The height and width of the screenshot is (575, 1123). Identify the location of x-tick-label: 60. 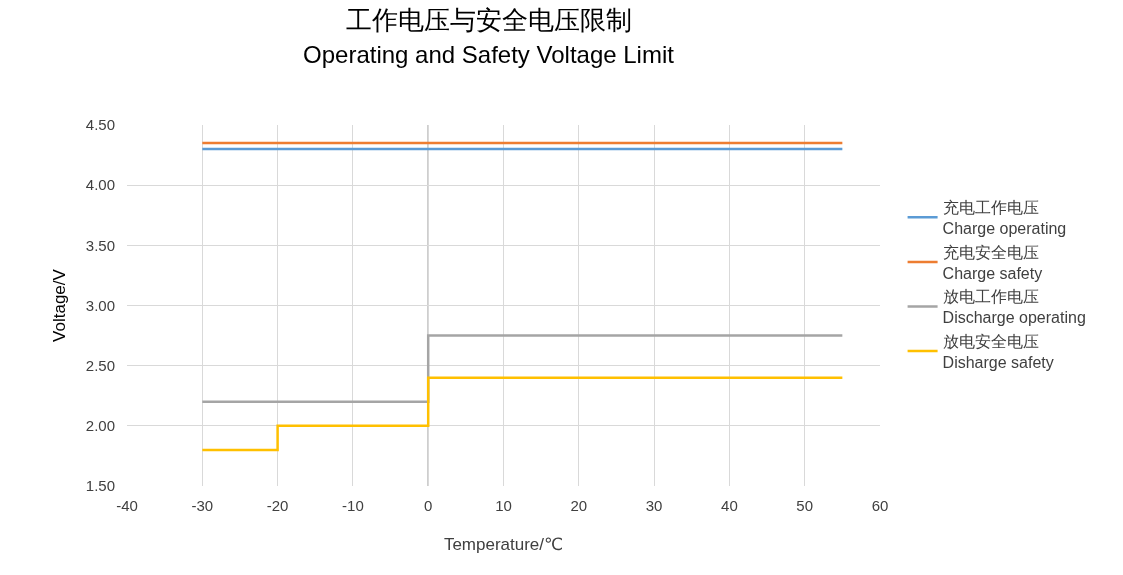
(880, 505).